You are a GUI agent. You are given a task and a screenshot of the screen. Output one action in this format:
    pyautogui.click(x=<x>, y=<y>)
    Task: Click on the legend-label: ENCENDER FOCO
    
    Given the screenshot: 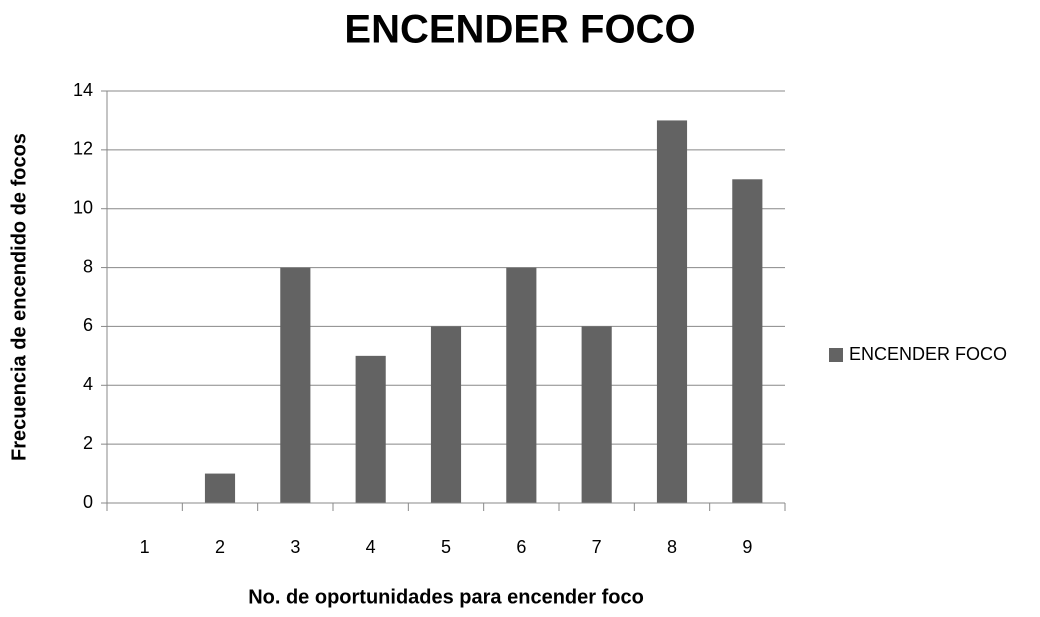 What is the action you would take?
    pyautogui.click(x=928, y=354)
    